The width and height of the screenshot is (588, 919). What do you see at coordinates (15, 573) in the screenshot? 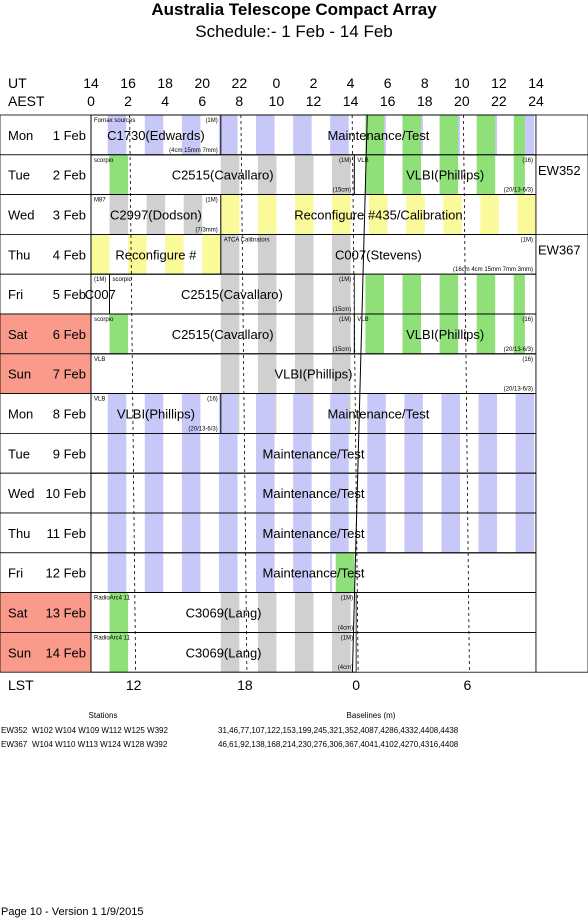
I see `day-of-week: Fri` at bounding box center [15, 573].